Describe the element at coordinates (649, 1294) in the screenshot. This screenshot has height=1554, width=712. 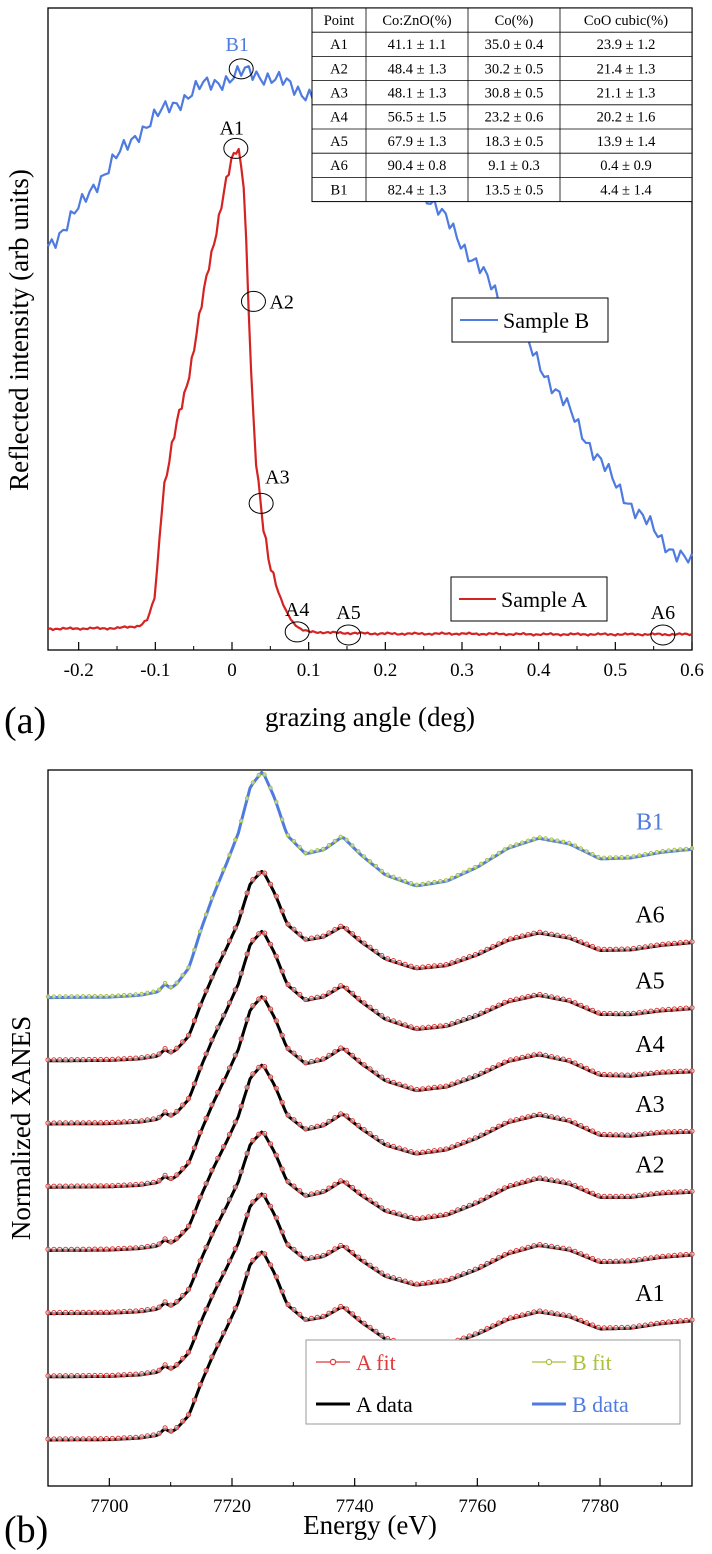
I see `curve-label-a1: A1` at that location.